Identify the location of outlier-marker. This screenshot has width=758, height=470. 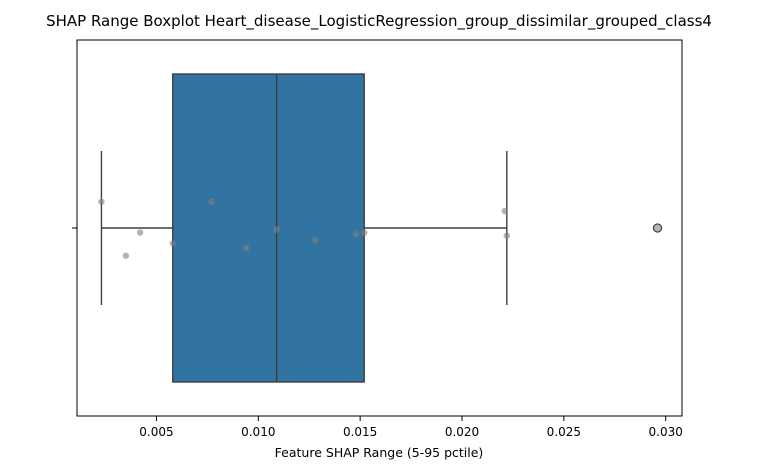
(657, 228).